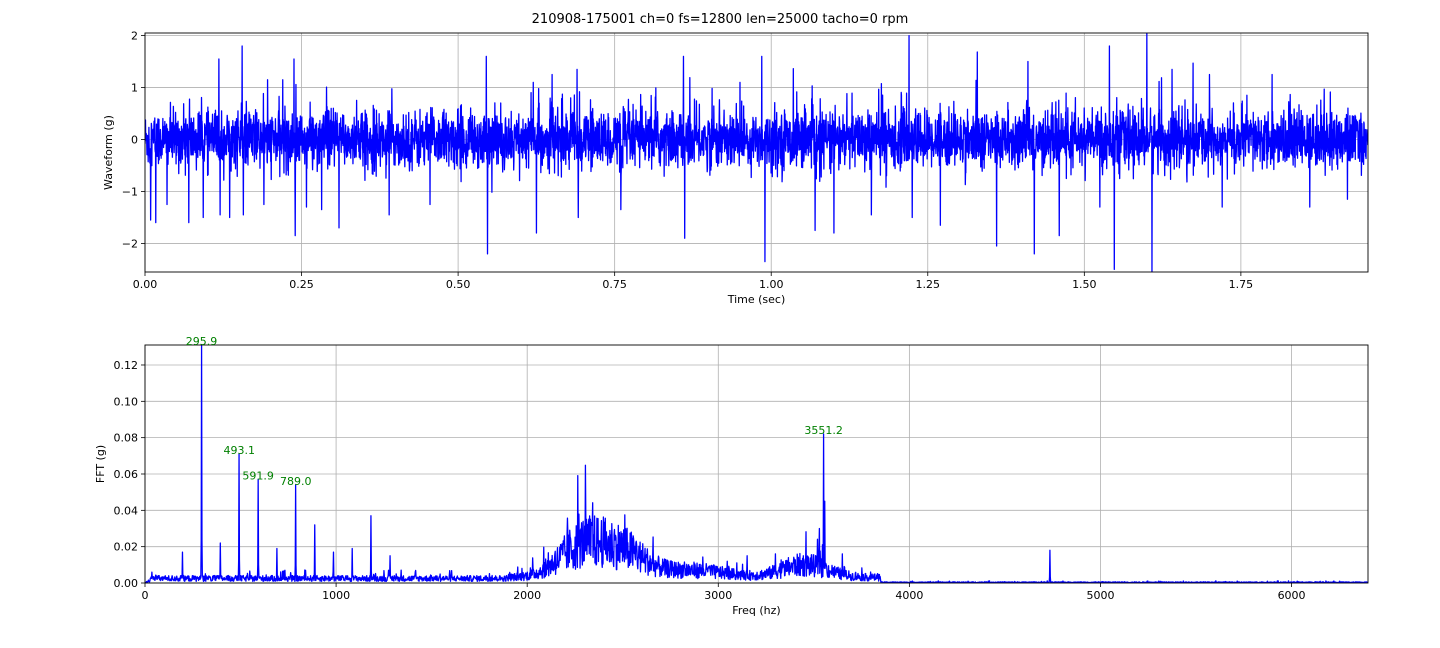 The height and width of the screenshot is (648, 1440). I want to click on fft-peak-label: 789.0, so click(296, 481).